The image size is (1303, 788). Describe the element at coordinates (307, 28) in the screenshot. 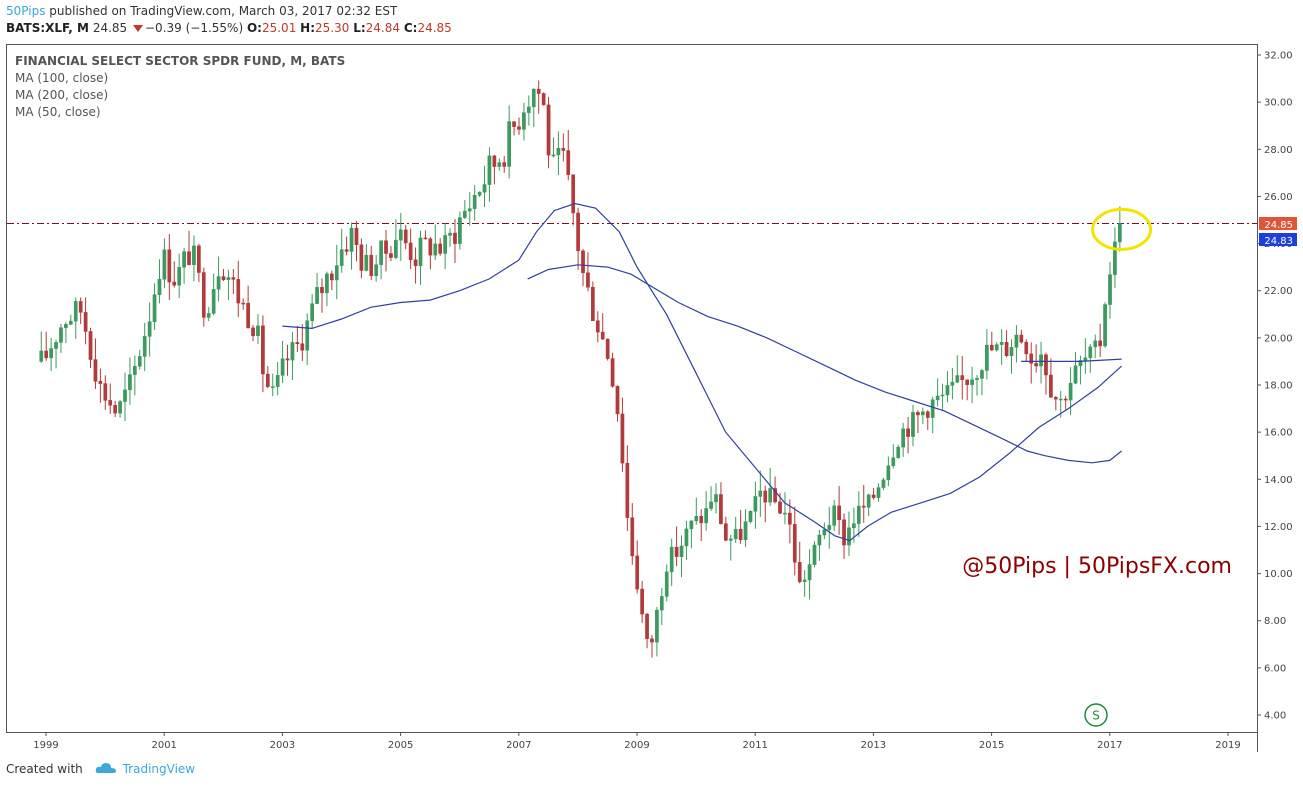

I see `high-label: H:` at that location.